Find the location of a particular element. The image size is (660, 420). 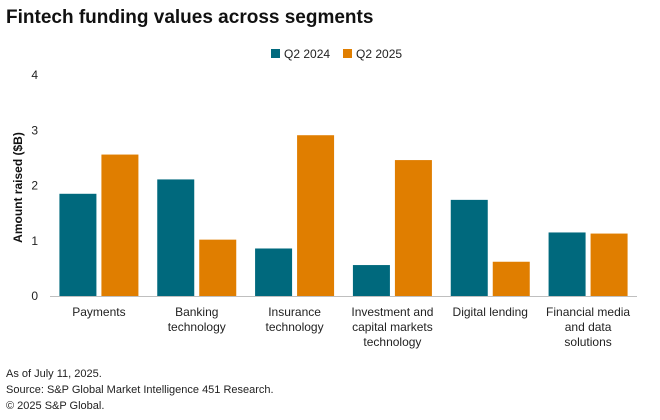

x-tick-label: Financial media and data solutions is located at coordinates (588, 327).